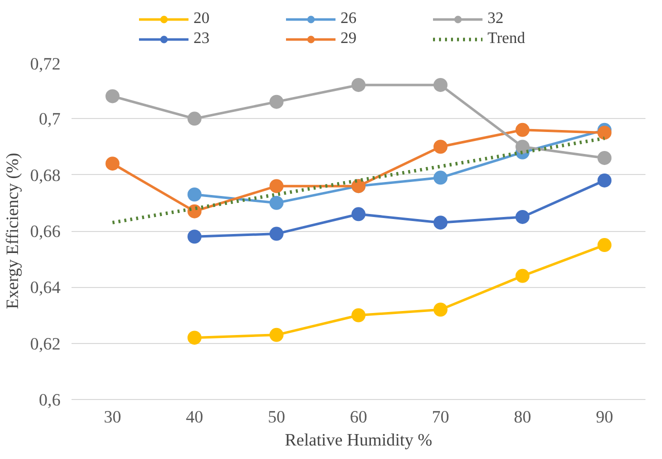 The image size is (662, 459). What do you see at coordinates (49, 119) in the screenshot?
I see `y-tick-label: 0,7` at bounding box center [49, 119].